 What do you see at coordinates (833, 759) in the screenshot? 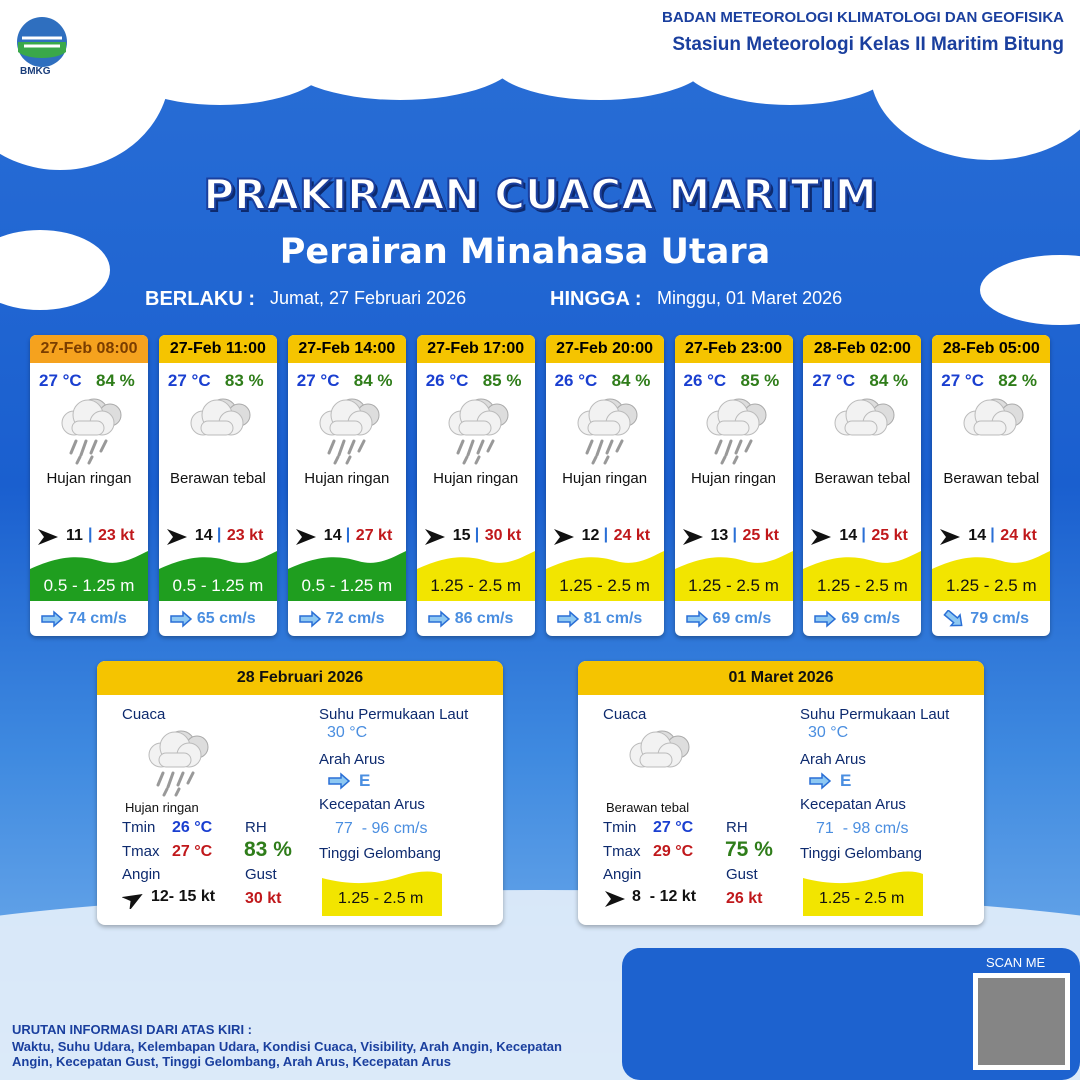
I see `current-dir-label: Arah Arus` at bounding box center [833, 759].